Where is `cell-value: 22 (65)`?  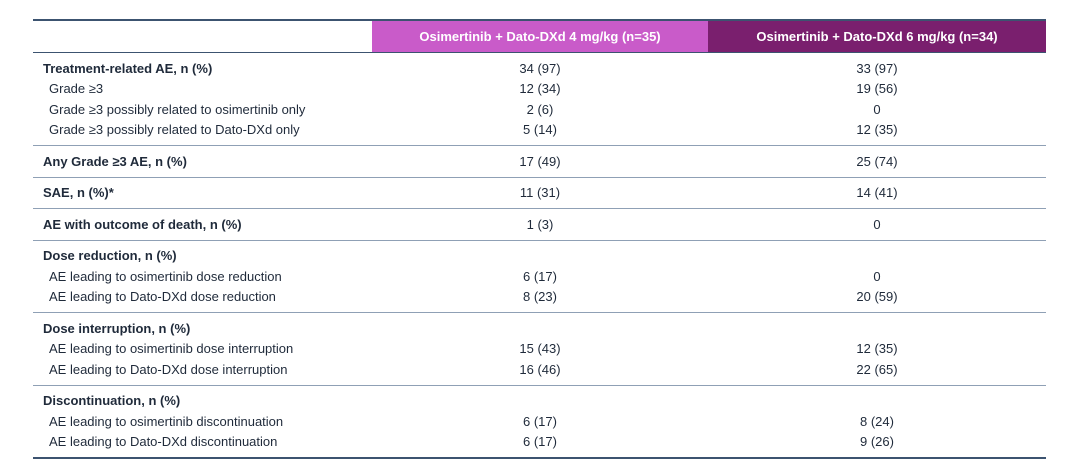
cell-value: 22 (65) is located at coordinates (877, 369).